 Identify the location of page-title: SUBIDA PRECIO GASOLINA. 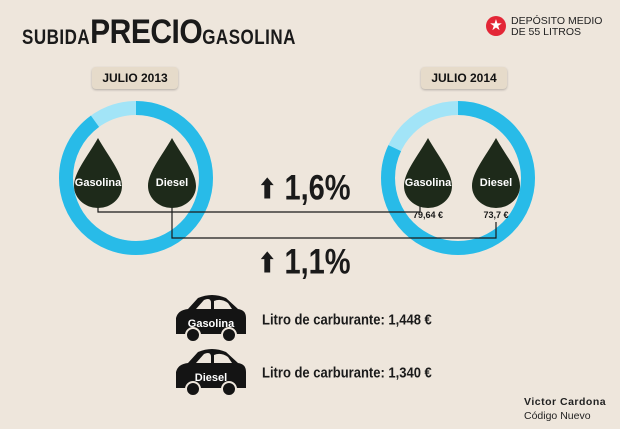
(159, 30).